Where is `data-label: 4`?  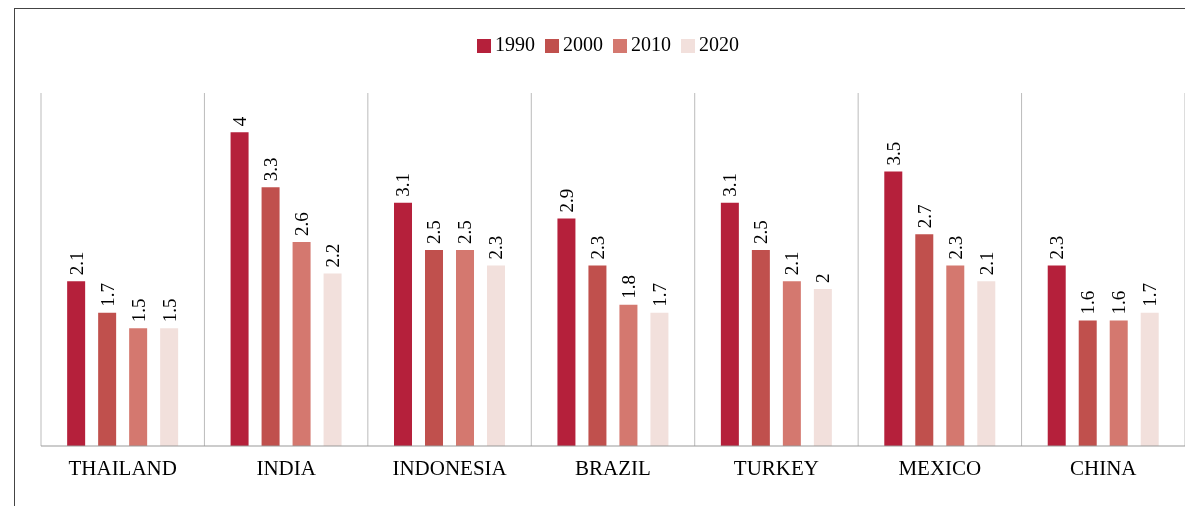
data-label: 4 is located at coordinates (240, 121).